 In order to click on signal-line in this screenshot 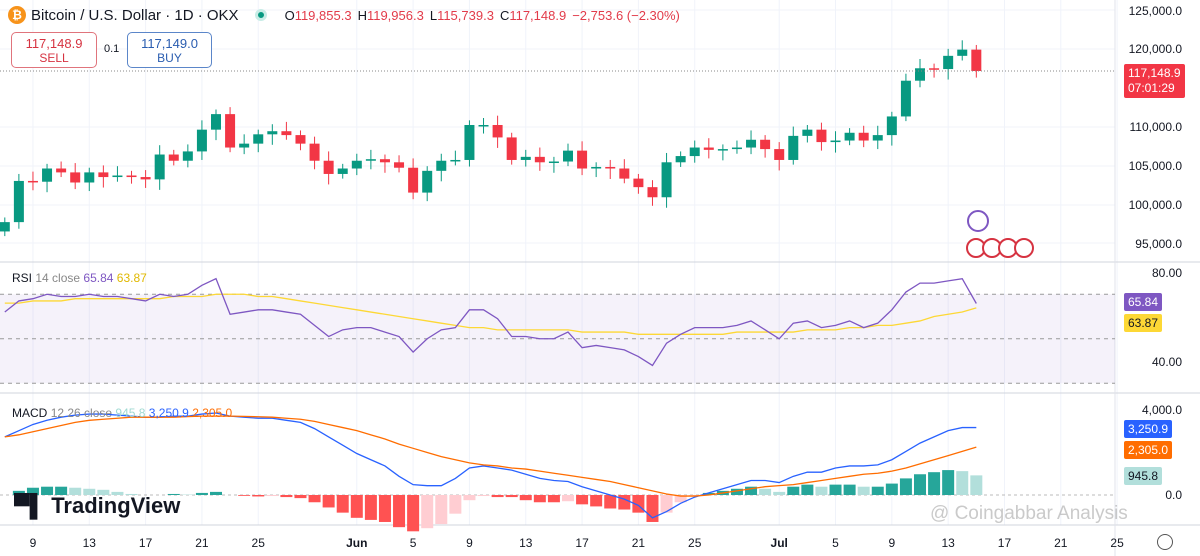, I will do `click(490, 456)`.